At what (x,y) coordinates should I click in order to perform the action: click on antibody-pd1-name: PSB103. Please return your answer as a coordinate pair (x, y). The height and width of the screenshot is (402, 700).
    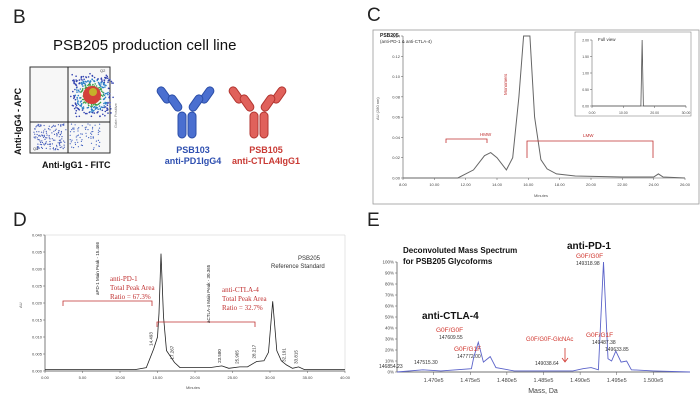
    Looking at the image, I should click on (193, 150).